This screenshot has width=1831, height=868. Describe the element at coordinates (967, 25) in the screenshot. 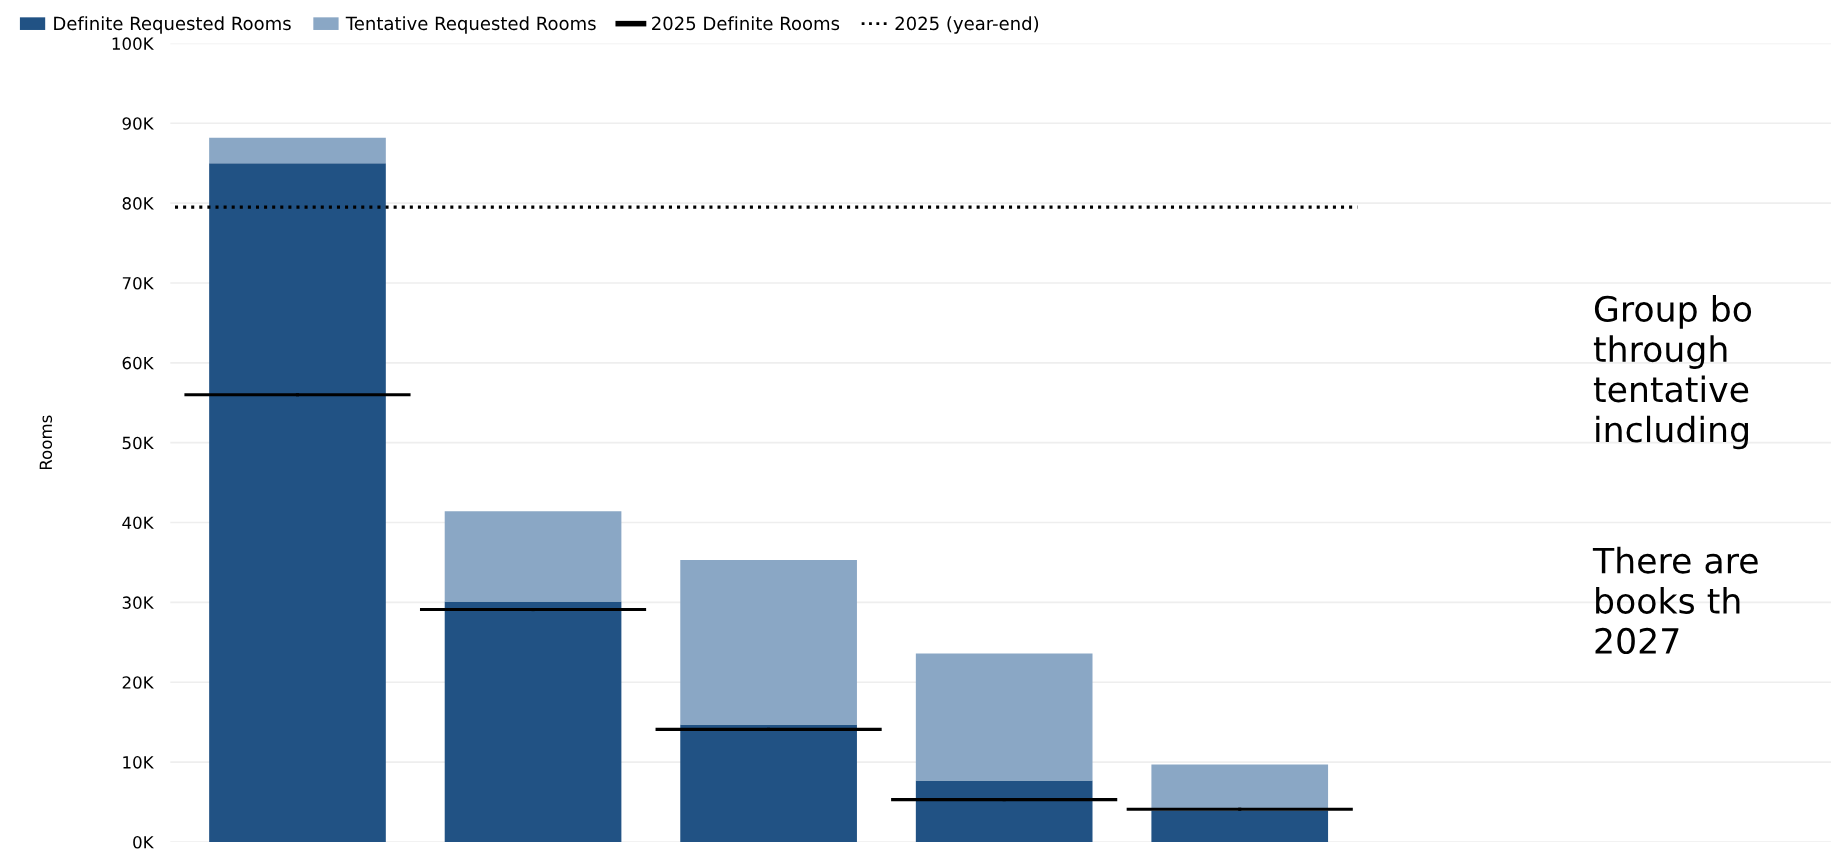

I see `legend-label: 2025 (year-end)` at that location.